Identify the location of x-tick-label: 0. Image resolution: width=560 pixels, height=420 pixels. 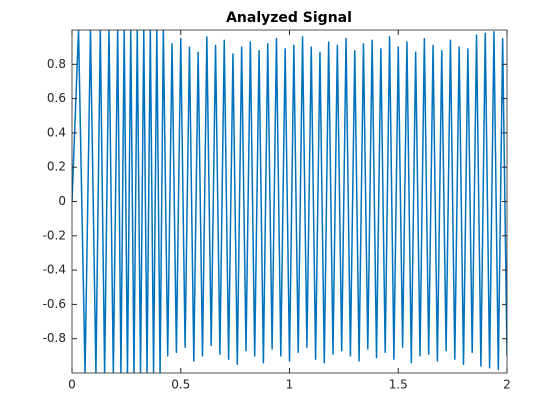
(72, 385).